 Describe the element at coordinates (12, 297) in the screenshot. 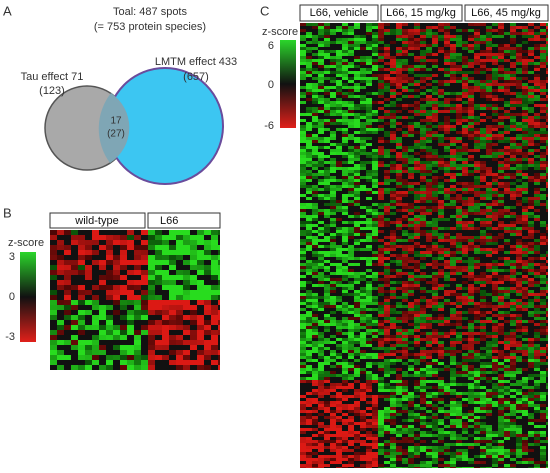

I see `colorbar-tick: 0` at that location.